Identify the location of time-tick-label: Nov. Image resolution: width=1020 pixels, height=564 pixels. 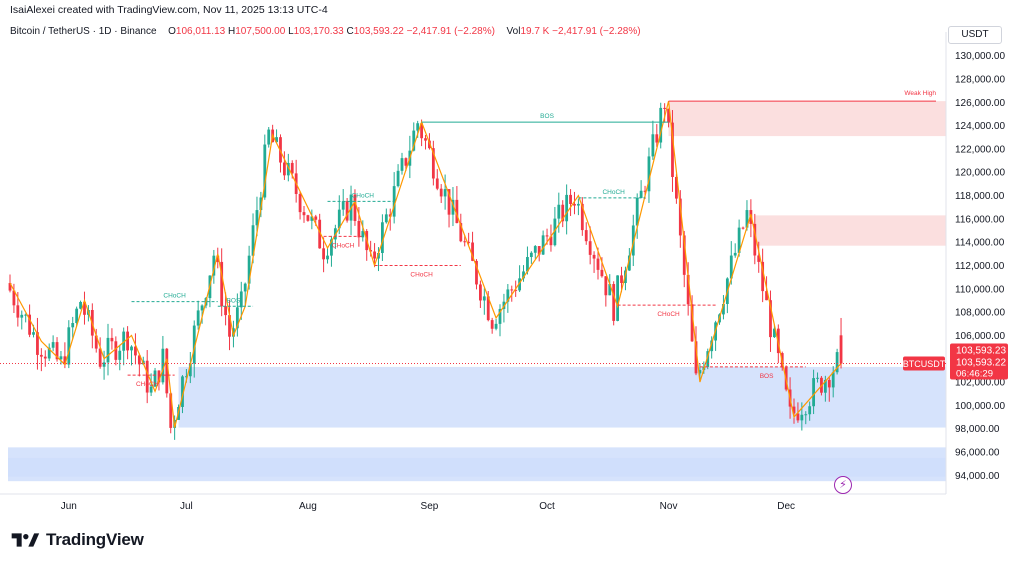
(669, 506).